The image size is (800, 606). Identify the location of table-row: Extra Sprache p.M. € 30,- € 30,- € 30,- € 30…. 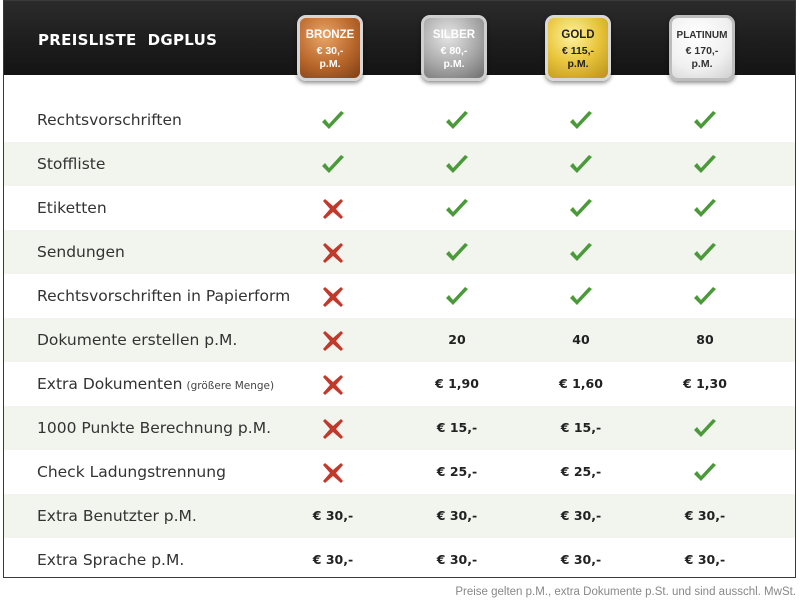
(399, 557).